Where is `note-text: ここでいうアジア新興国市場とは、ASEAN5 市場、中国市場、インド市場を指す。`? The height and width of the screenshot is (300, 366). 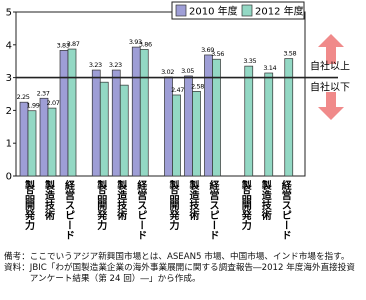
note-text: ここでいうアジア新興国市場とは、ASEAN5 市場、中国市場、インド市場を指す。 is located at coordinates (189, 257).